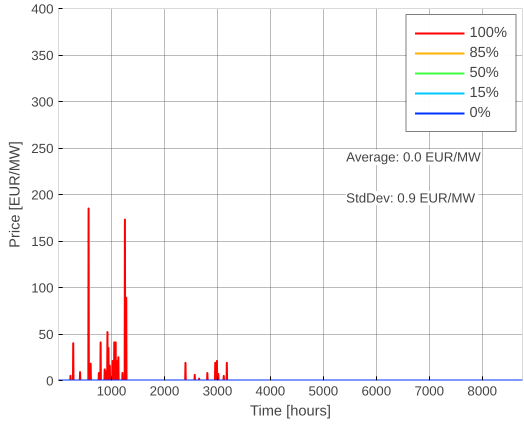 This screenshot has height=428, width=524. What do you see at coordinates (323, 391) in the screenshot?
I see `x-tick-label: 5000` at bounding box center [323, 391].